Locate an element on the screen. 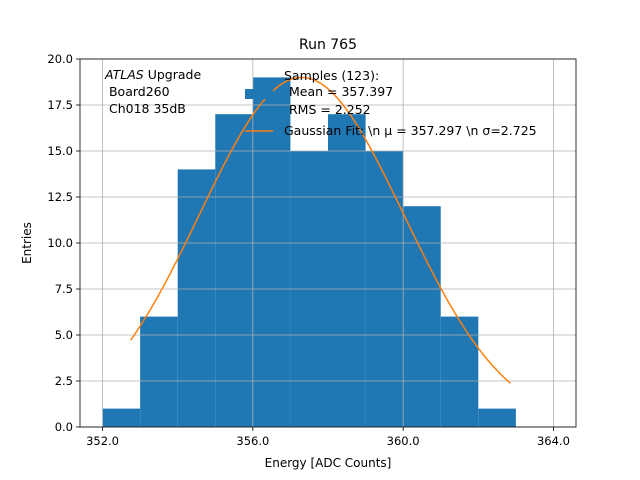 This screenshot has height=480, width=640. y-tick-label: 0.0 is located at coordinates (64, 427).